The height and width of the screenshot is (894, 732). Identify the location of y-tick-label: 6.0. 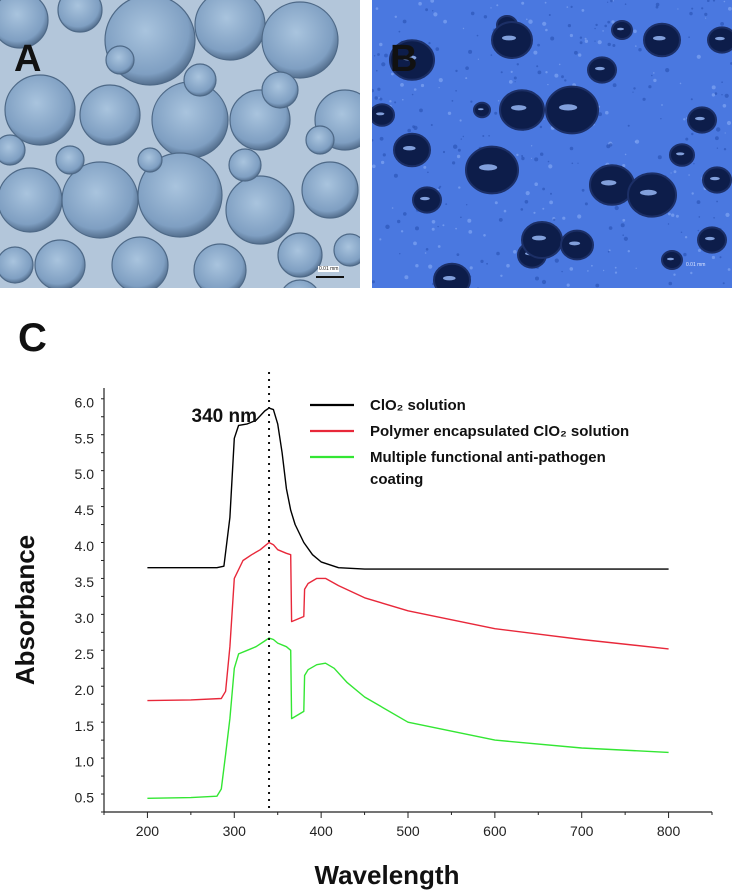
(85, 402).